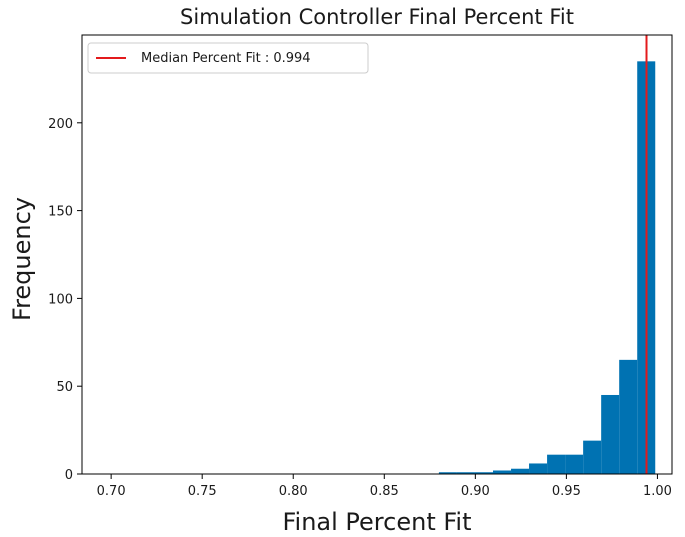 The image size is (685, 537). I want to click on legend-box, so click(228, 58).